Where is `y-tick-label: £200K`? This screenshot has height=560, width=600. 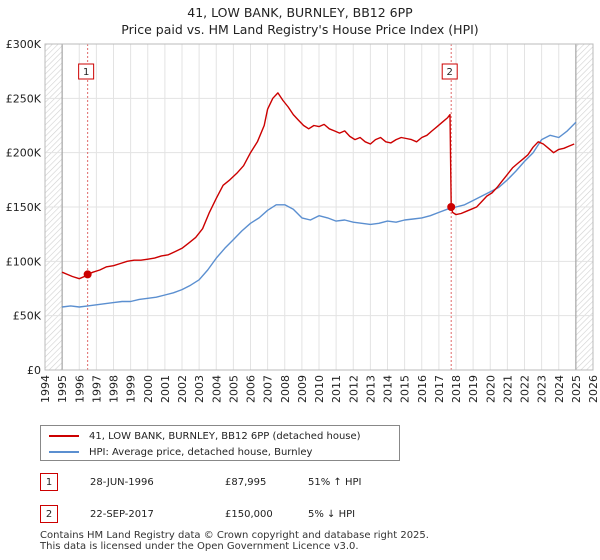
y-tick-label: £200K is located at coordinates (24, 153).